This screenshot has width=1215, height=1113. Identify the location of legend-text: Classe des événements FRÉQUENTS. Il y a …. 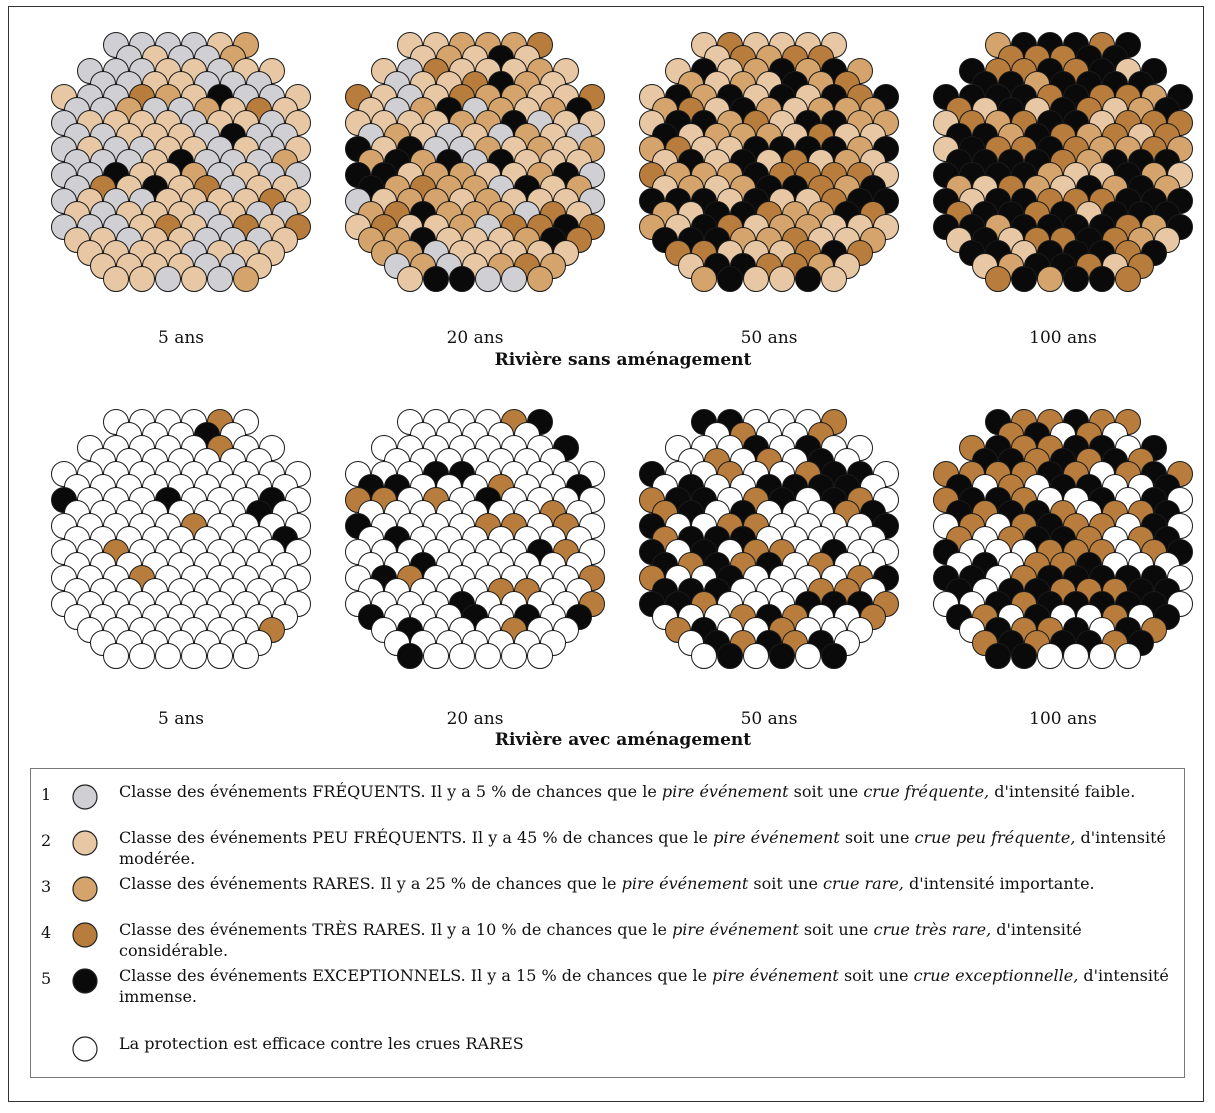
(627, 791).